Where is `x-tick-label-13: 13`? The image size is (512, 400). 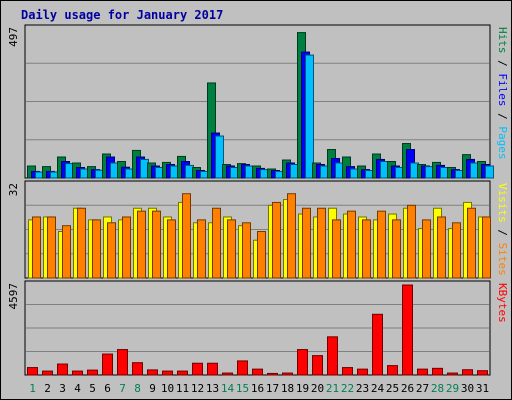 x-tick-label-13: 13 is located at coordinates (212, 388).